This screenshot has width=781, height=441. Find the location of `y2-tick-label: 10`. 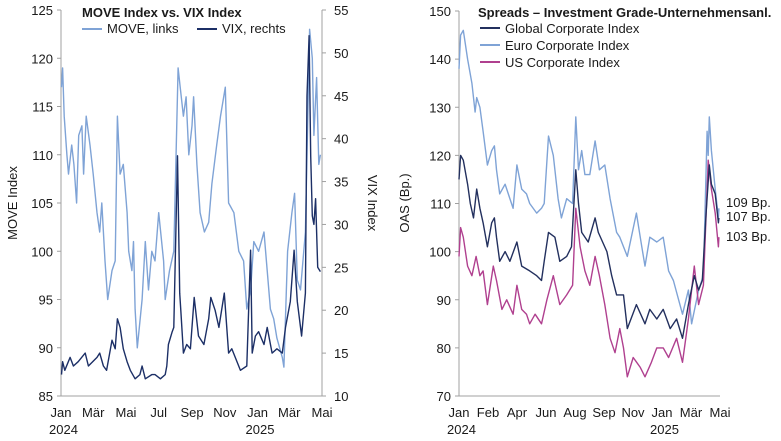

y2-tick-label: 10 is located at coordinates (341, 396).